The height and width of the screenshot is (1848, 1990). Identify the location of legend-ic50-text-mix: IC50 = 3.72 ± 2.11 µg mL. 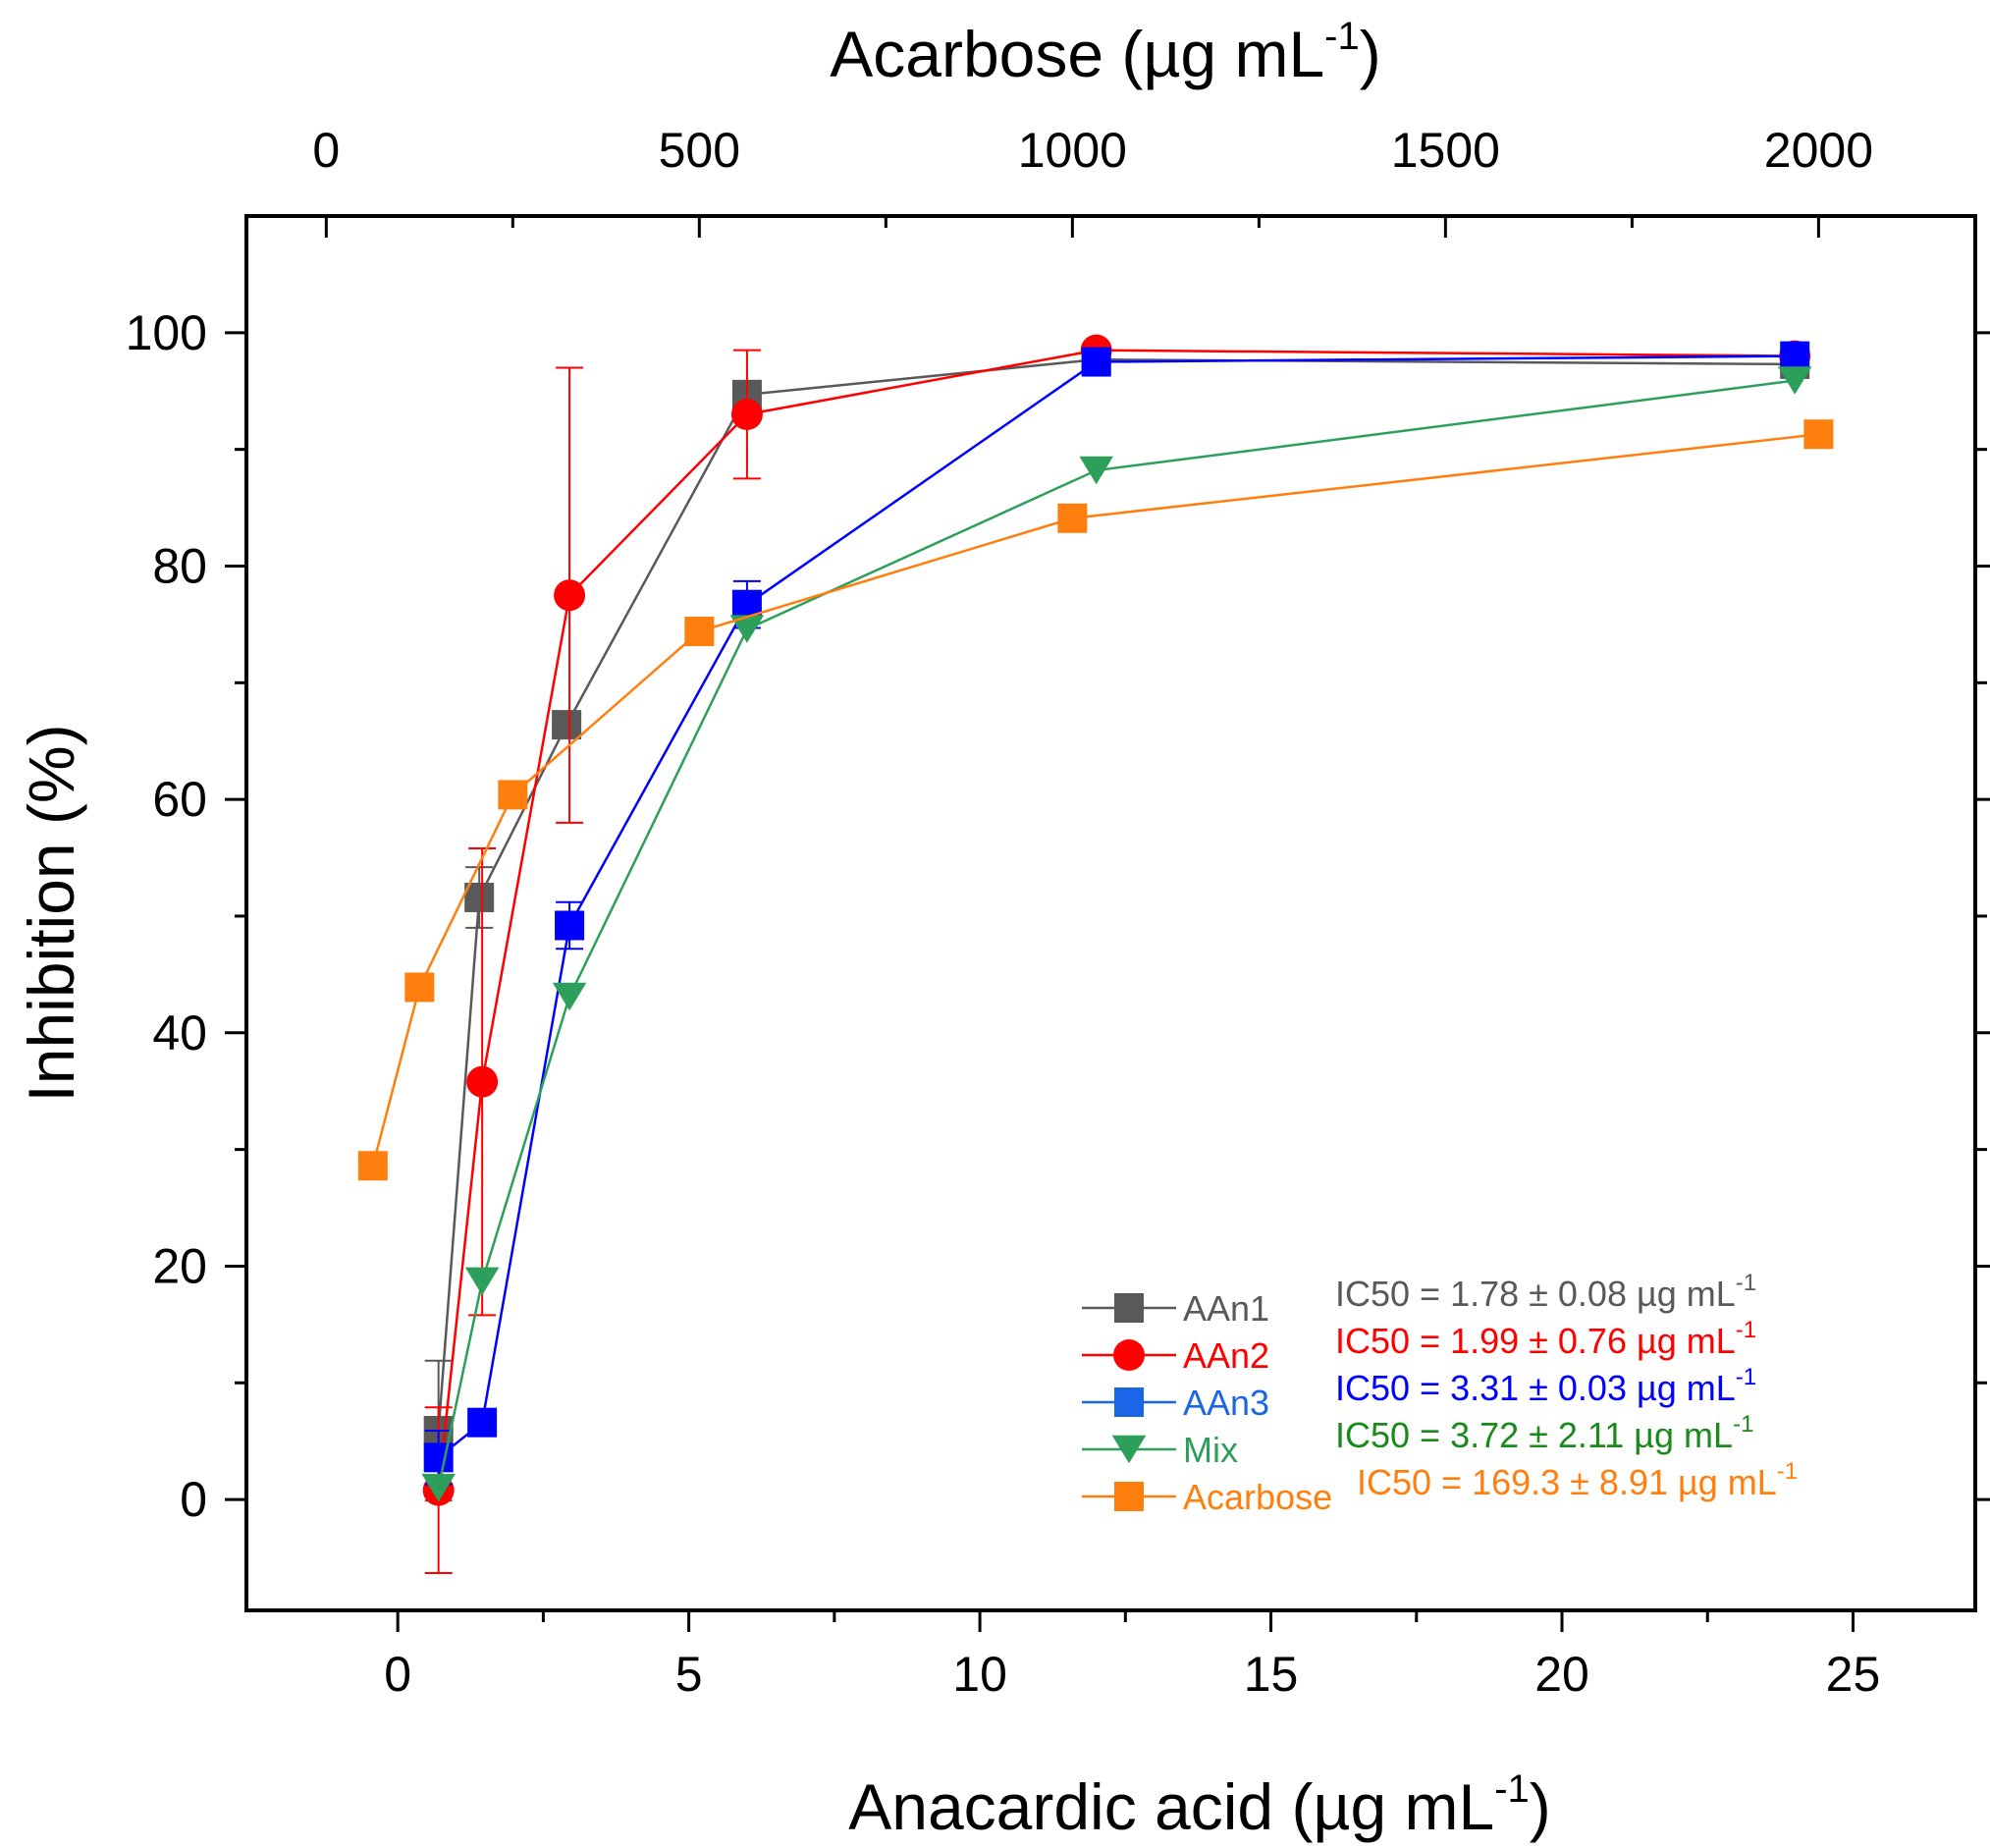
(1534, 1435).